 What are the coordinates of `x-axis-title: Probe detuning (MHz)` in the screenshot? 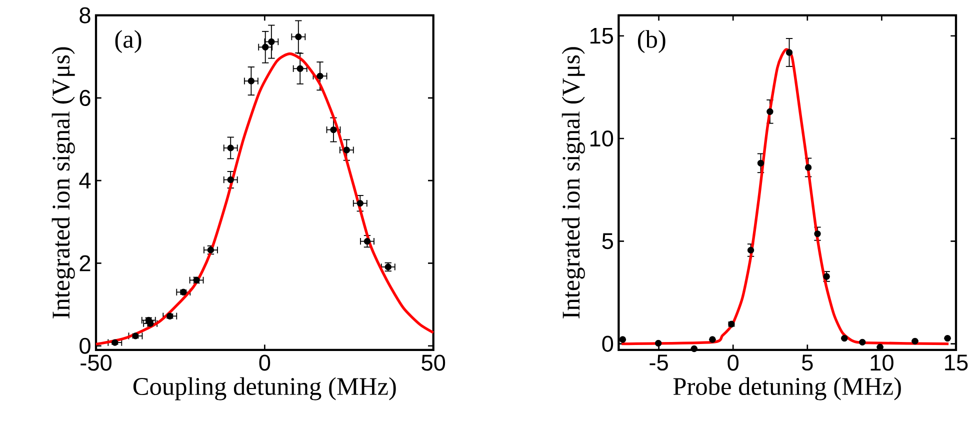 It's located at (787, 388).